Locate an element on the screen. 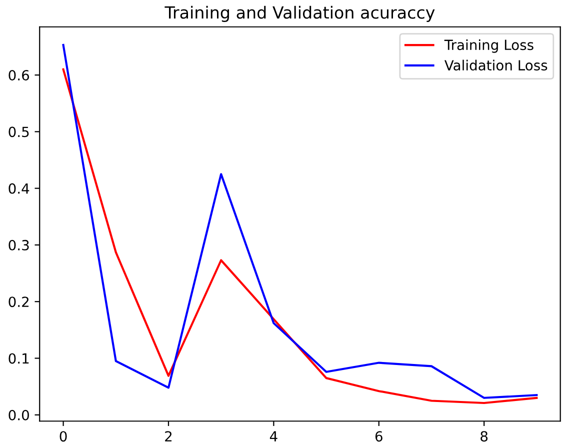  x-tick-label: 2 is located at coordinates (168, 436).